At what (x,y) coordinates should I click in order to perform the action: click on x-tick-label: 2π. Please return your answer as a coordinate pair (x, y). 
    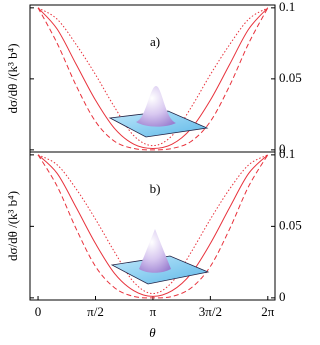
    Looking at the image, I should click on (268, 311).